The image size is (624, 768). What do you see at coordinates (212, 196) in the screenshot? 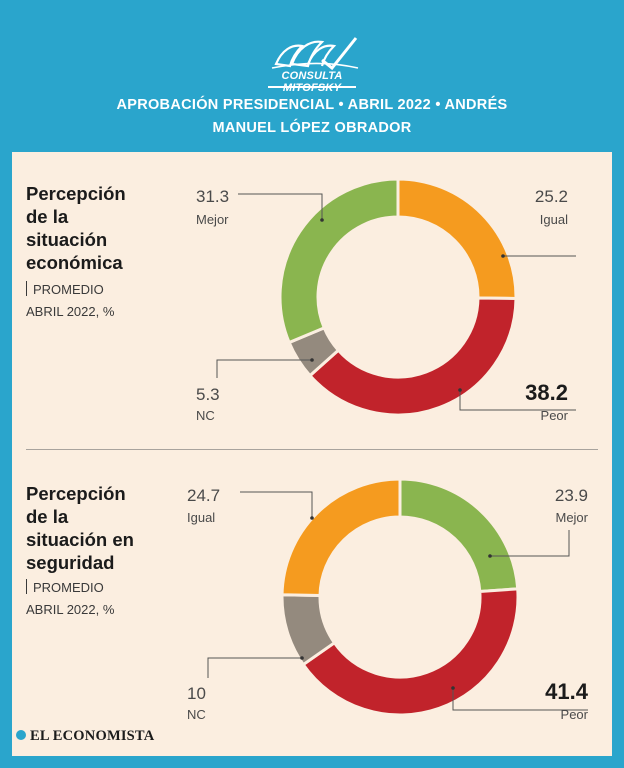
I see `slice-value-mejor: 31.3` at bounding box center [212, 196].